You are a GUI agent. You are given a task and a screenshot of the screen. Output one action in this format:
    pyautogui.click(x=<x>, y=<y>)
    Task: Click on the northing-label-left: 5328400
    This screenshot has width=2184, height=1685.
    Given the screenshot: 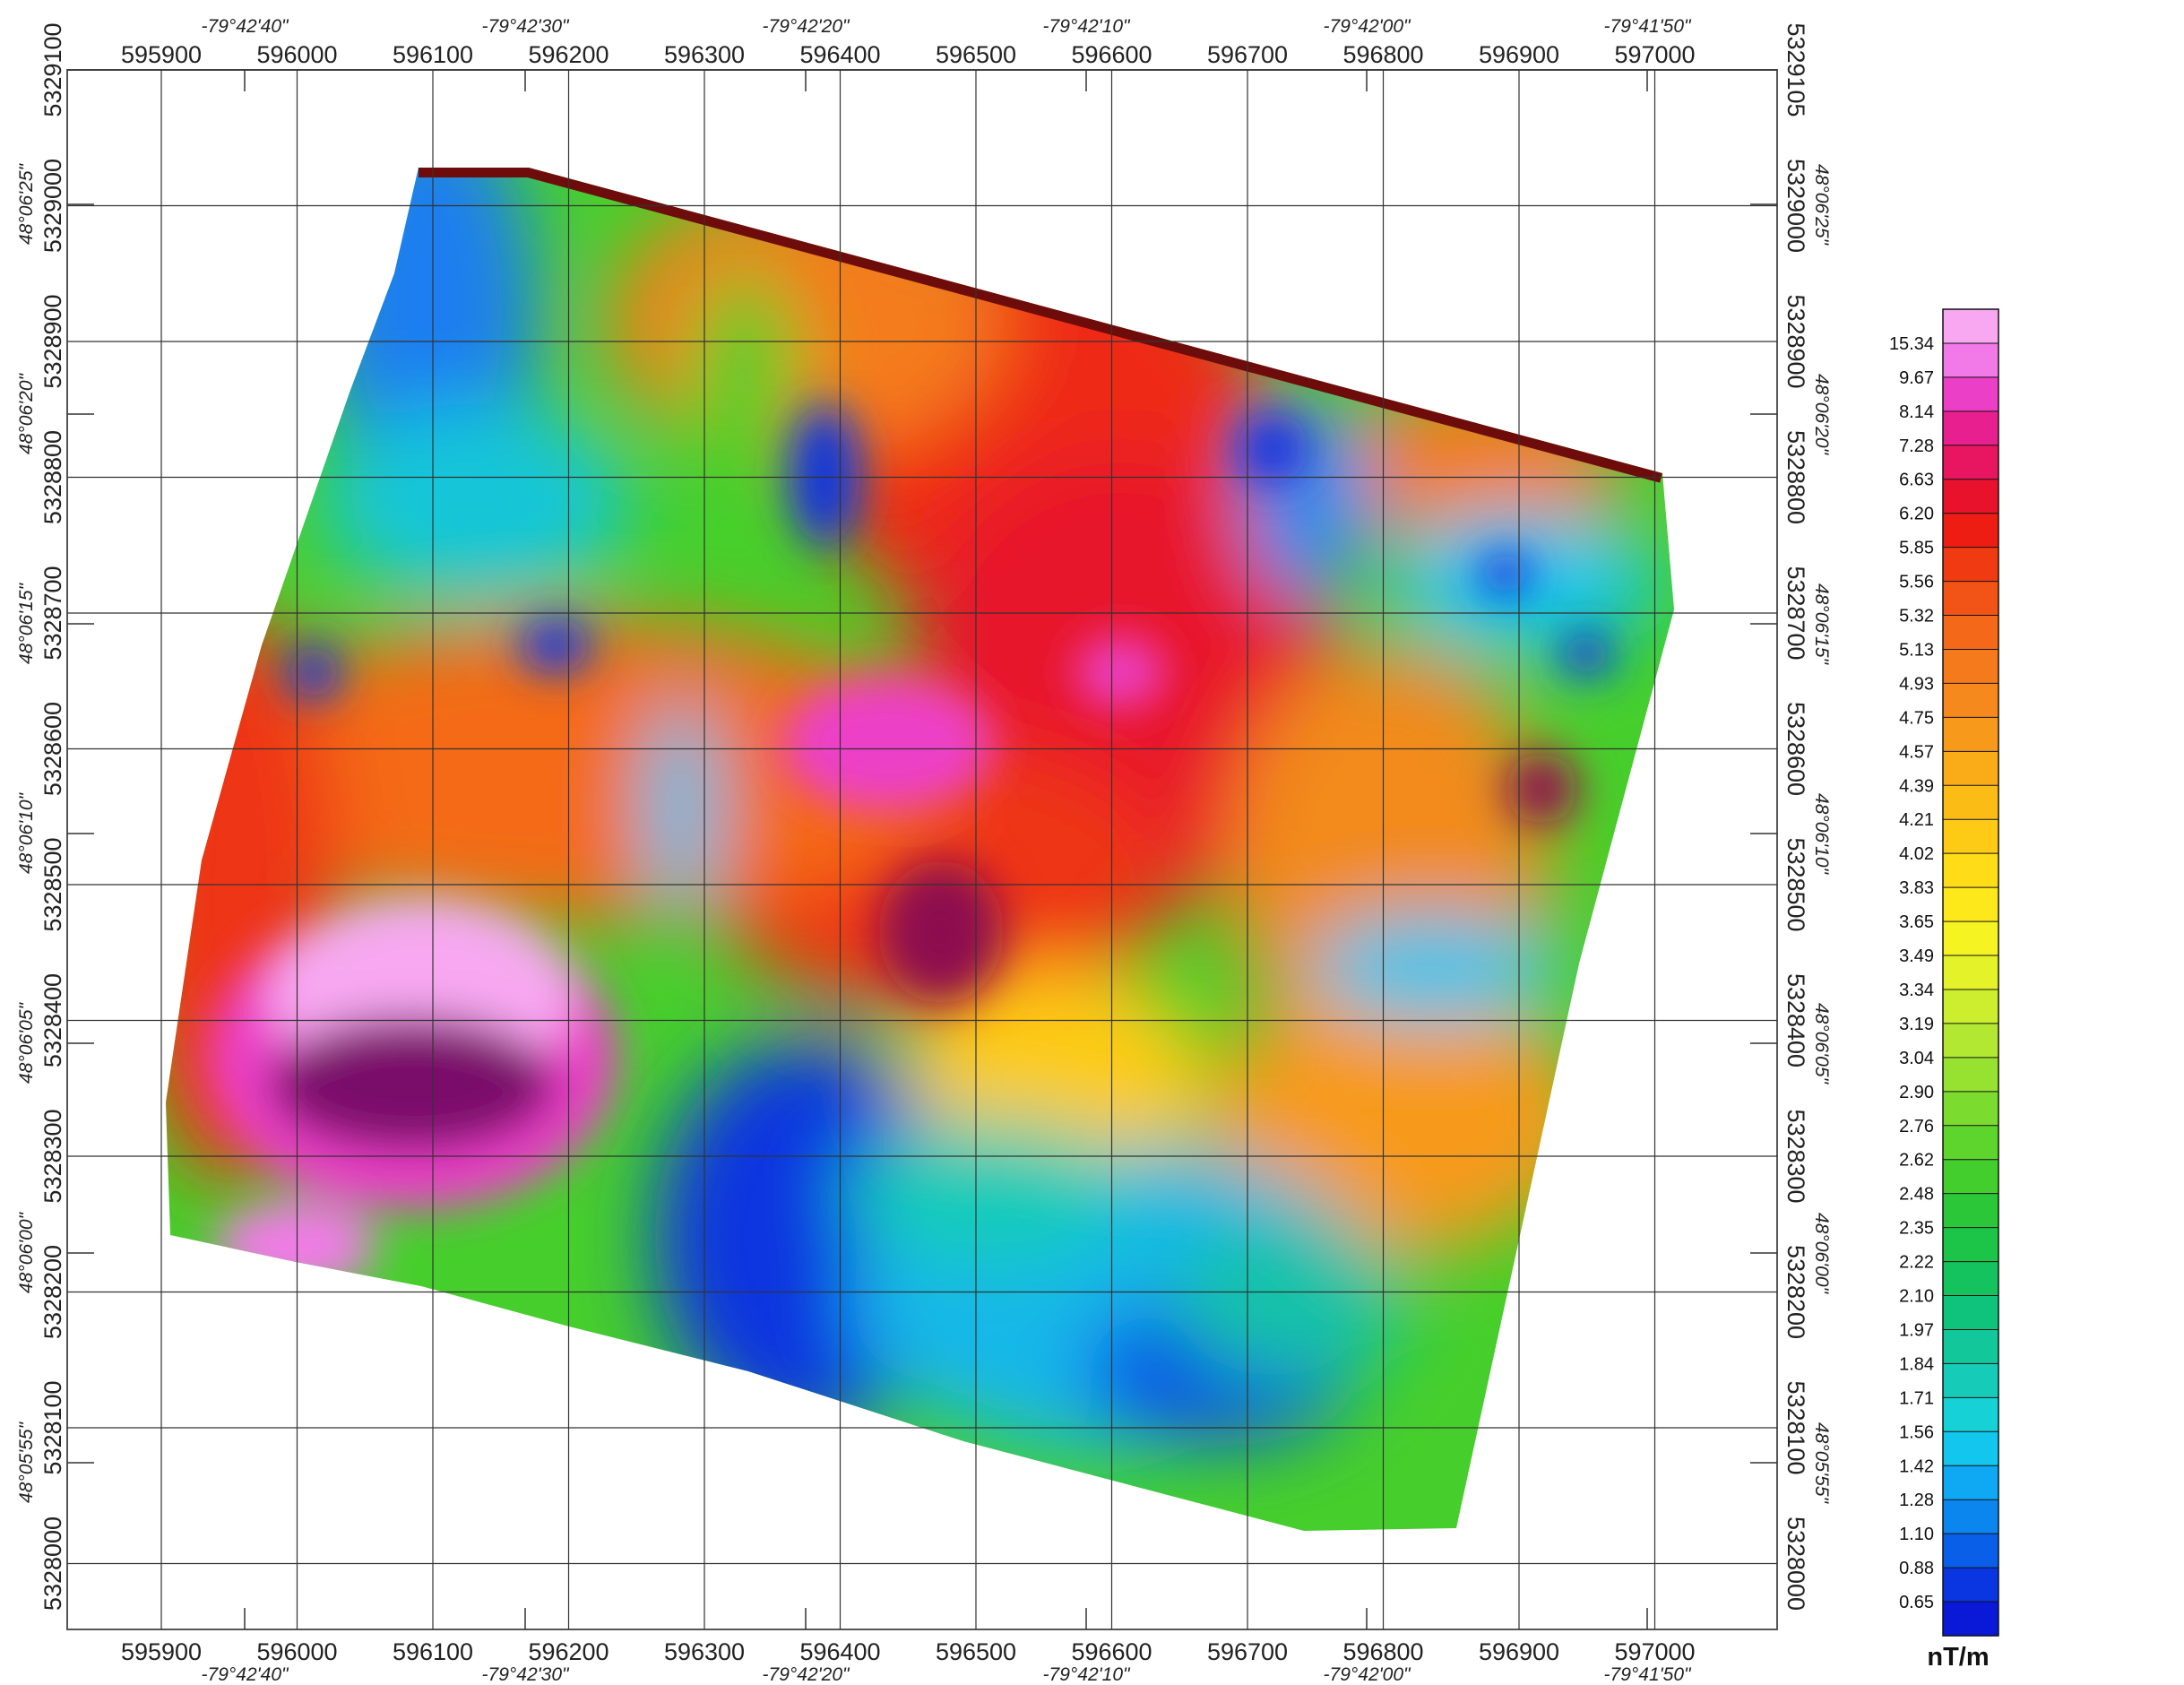 What is the action you would take?
    pyautogui.click(x=53, y=1020)
    